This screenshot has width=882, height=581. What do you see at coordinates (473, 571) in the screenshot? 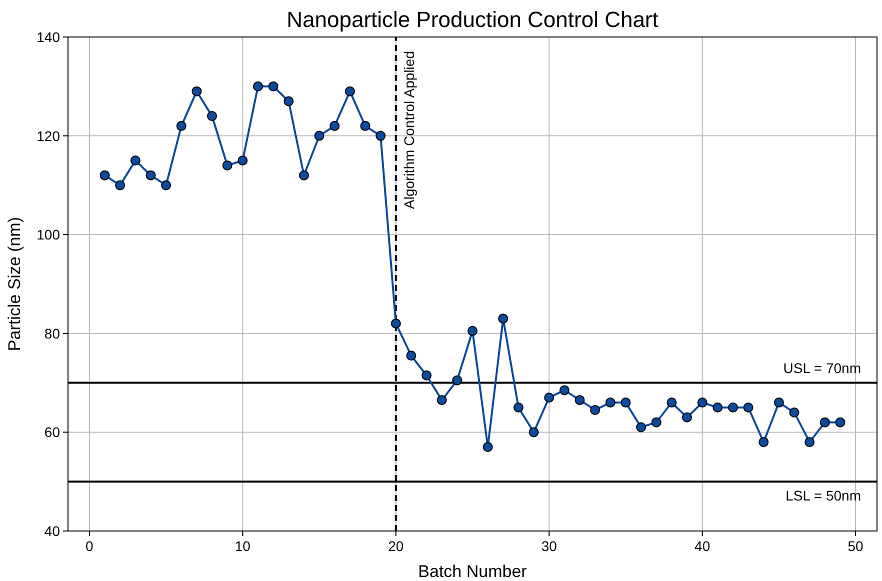
I see `x-axis-title: Batch Number` at bounding box center [473, 571].